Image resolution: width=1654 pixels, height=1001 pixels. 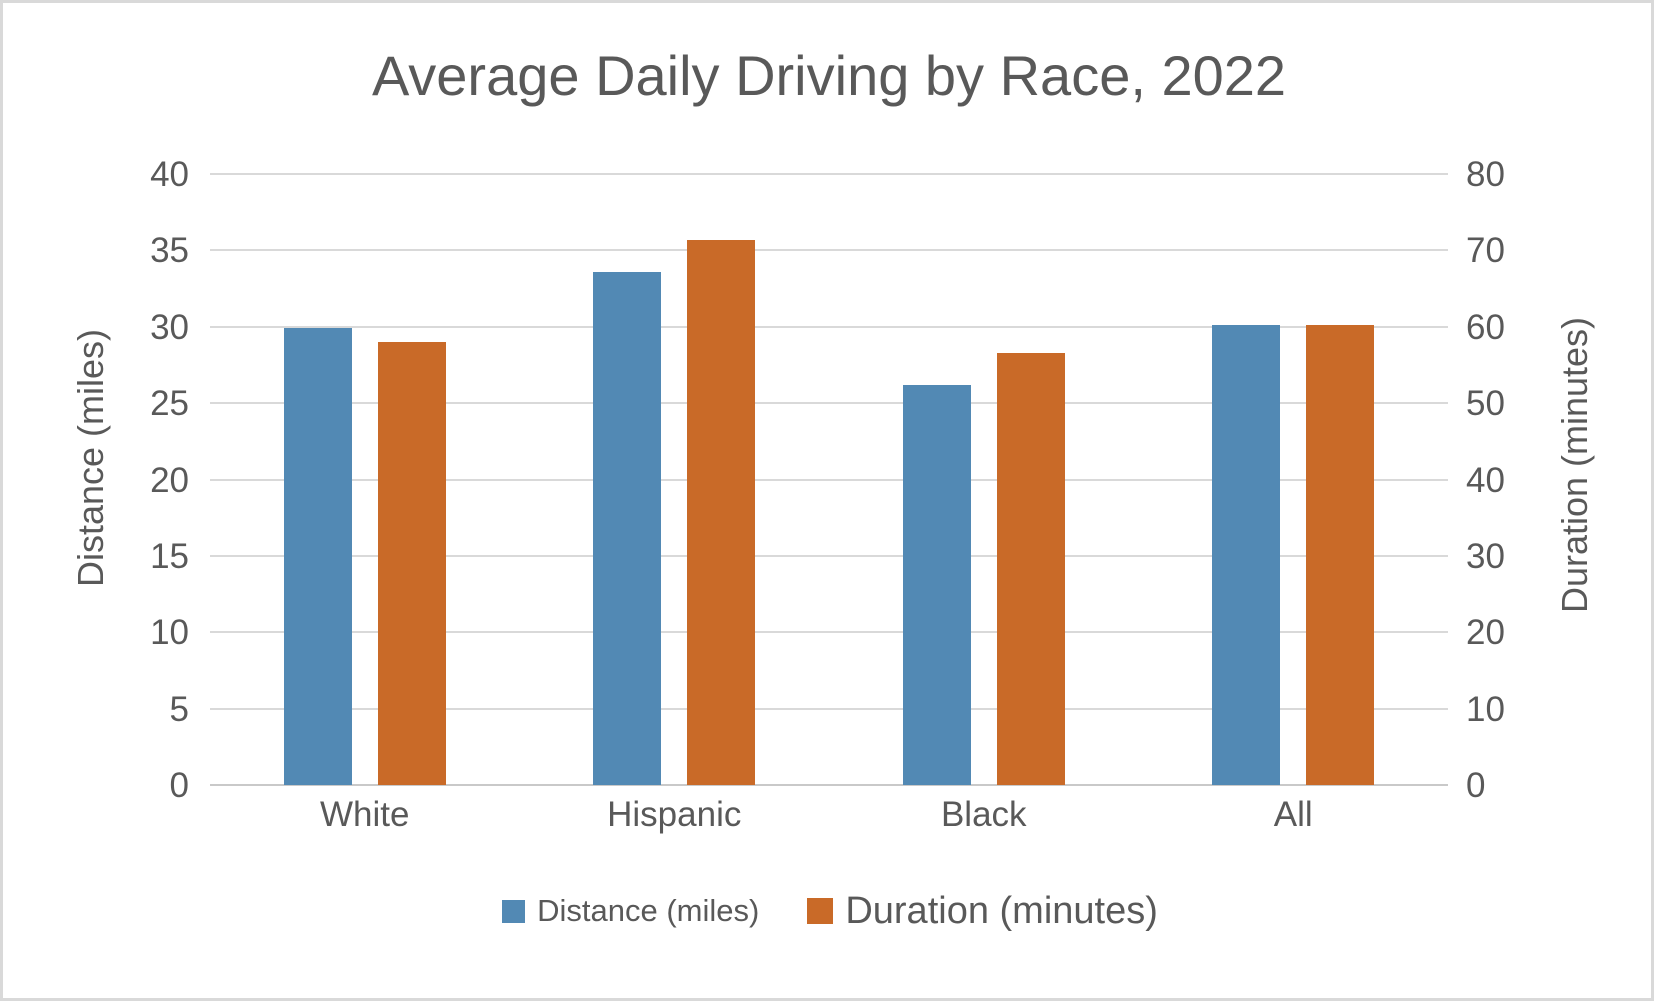 What do you see at coordinates (365, 814) in the screenshot?
I see `category-label-white: White` at bounding box center [365, 814].